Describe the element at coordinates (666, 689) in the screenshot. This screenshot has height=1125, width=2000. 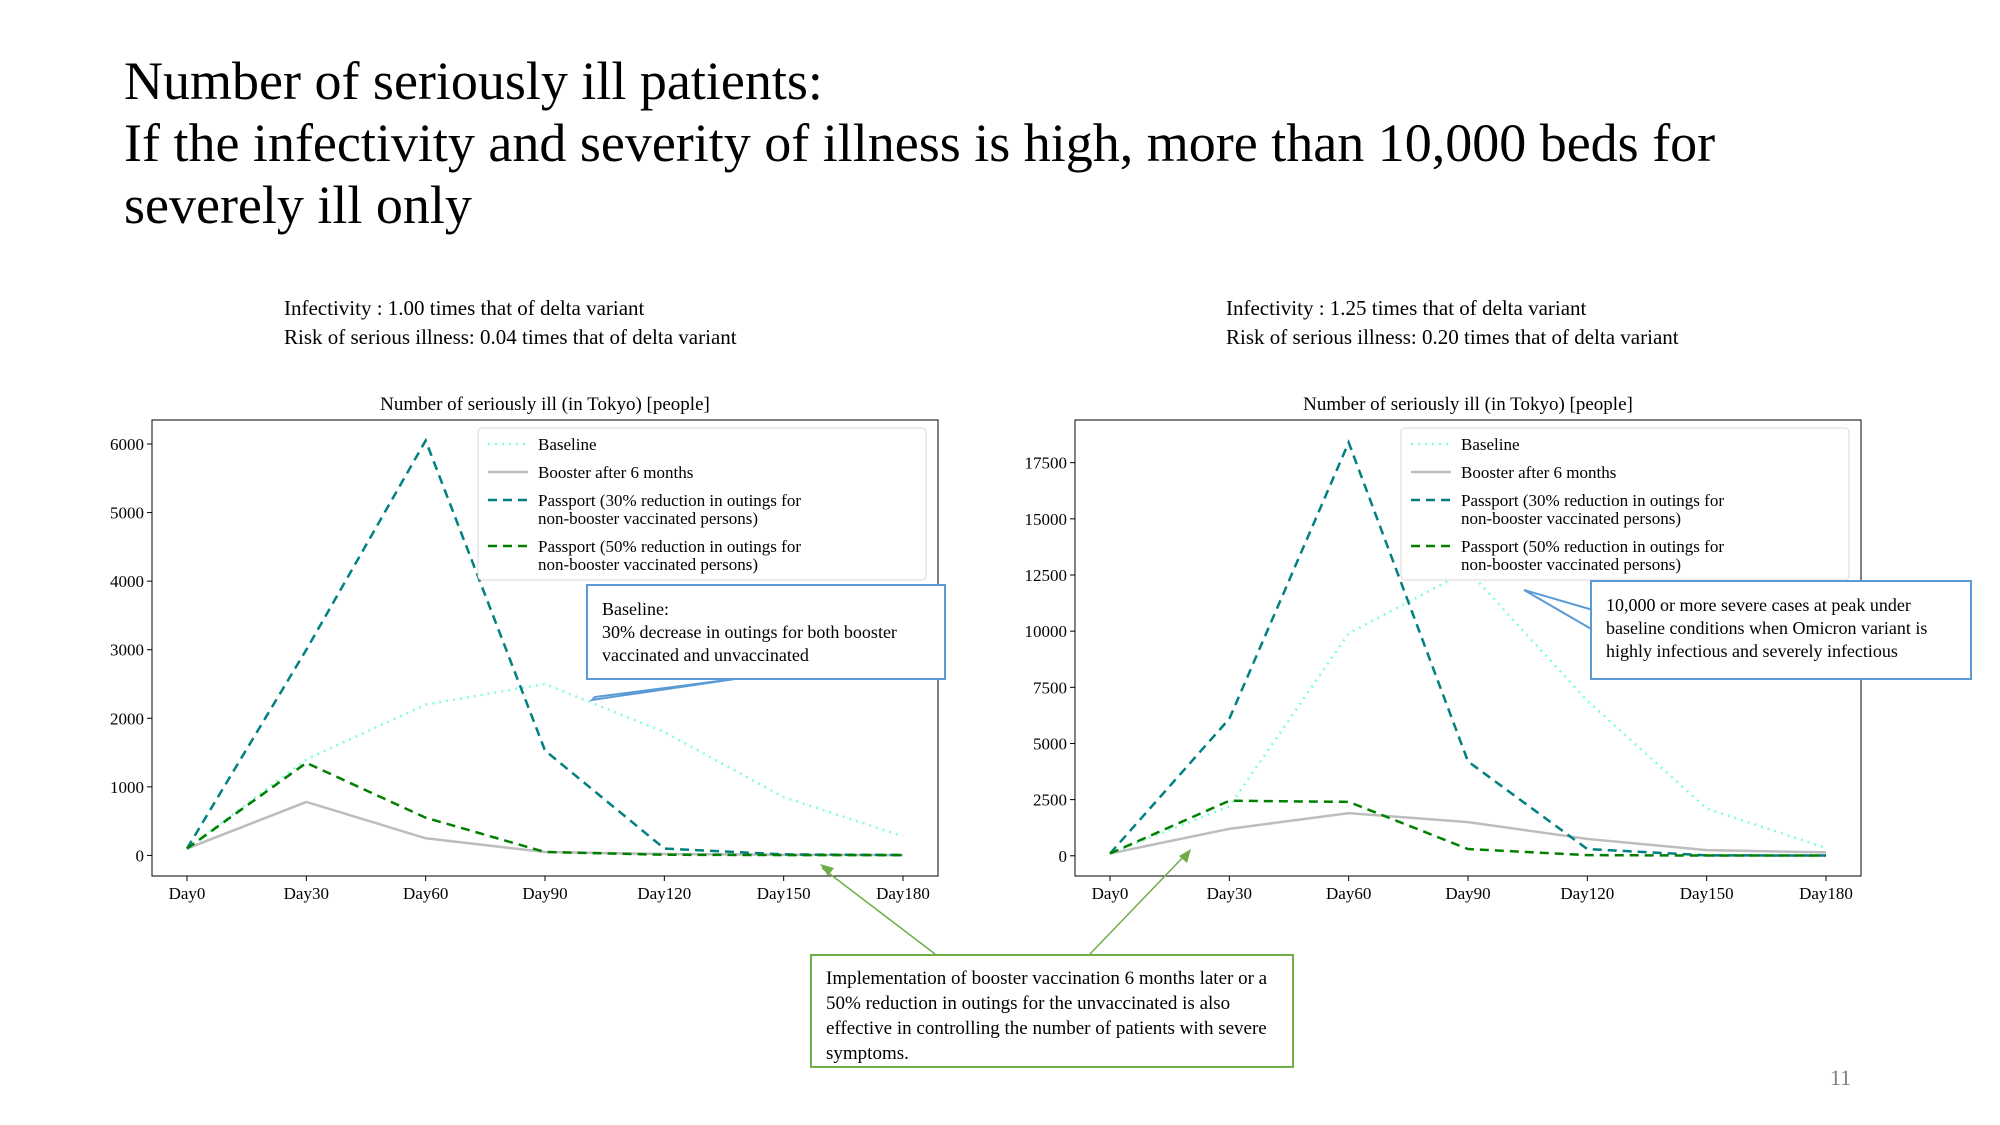
I see `left-callout-pointer` at that location.